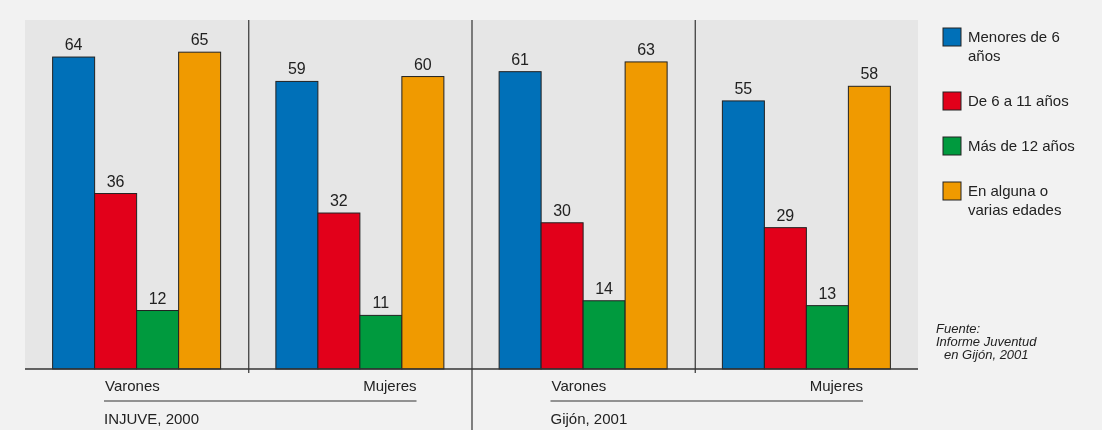 This screenshot has height=430, width=1102. What do you see at coordinates (743, 88) in the screenshot?
I see `data-label: 55` at bounding box center [743, 88].